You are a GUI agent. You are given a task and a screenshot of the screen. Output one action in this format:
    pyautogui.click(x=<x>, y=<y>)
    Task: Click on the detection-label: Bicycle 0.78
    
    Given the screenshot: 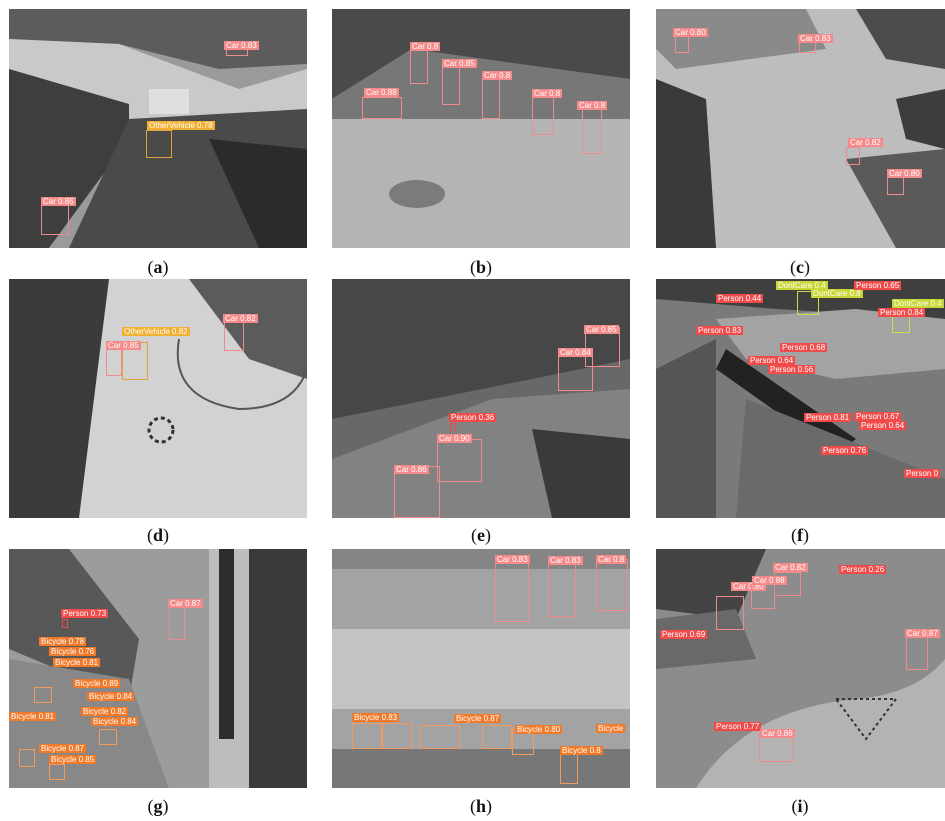 What is the action you would take?
    pyautogui.click(x=63, y=641)
    